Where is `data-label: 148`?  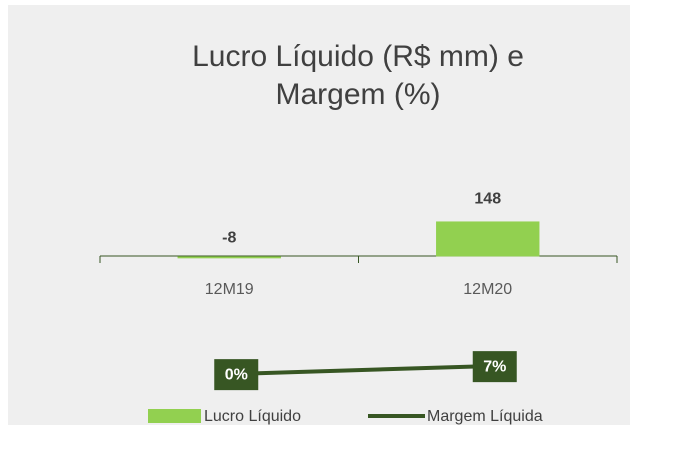 data-label: 148 is located at coordinates (487, 199).